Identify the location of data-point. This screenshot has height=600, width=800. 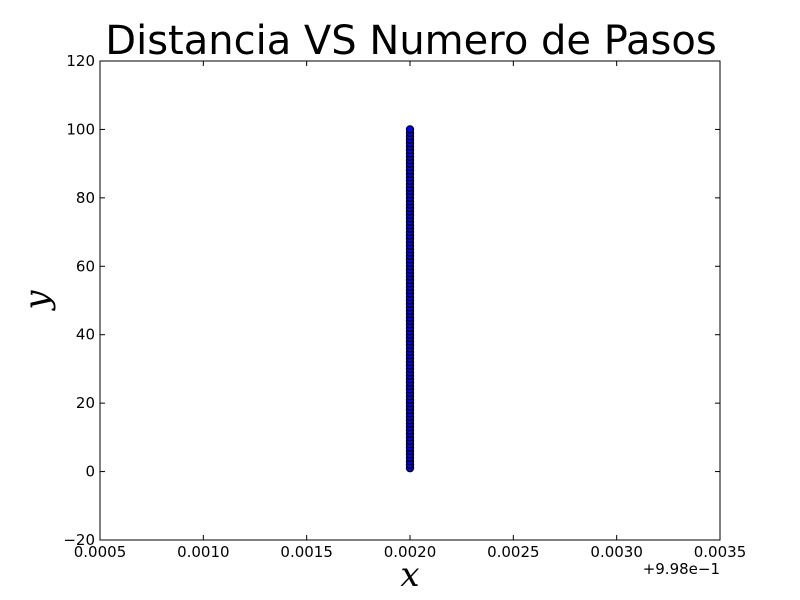
(410, 129).